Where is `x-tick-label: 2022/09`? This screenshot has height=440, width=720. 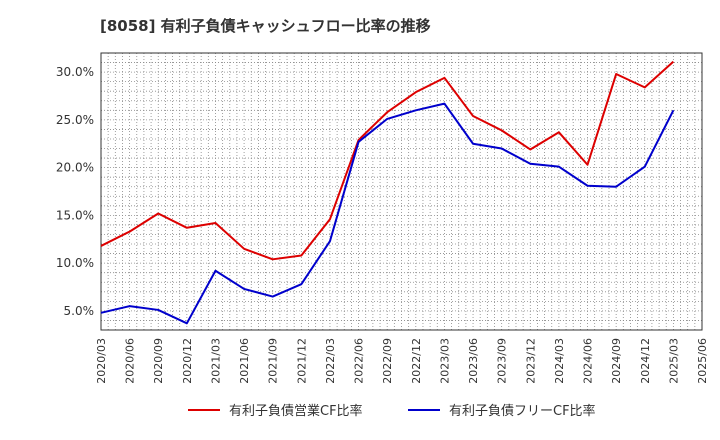 x-tick-label: 2022/09 is located at coordinates (387, 361).